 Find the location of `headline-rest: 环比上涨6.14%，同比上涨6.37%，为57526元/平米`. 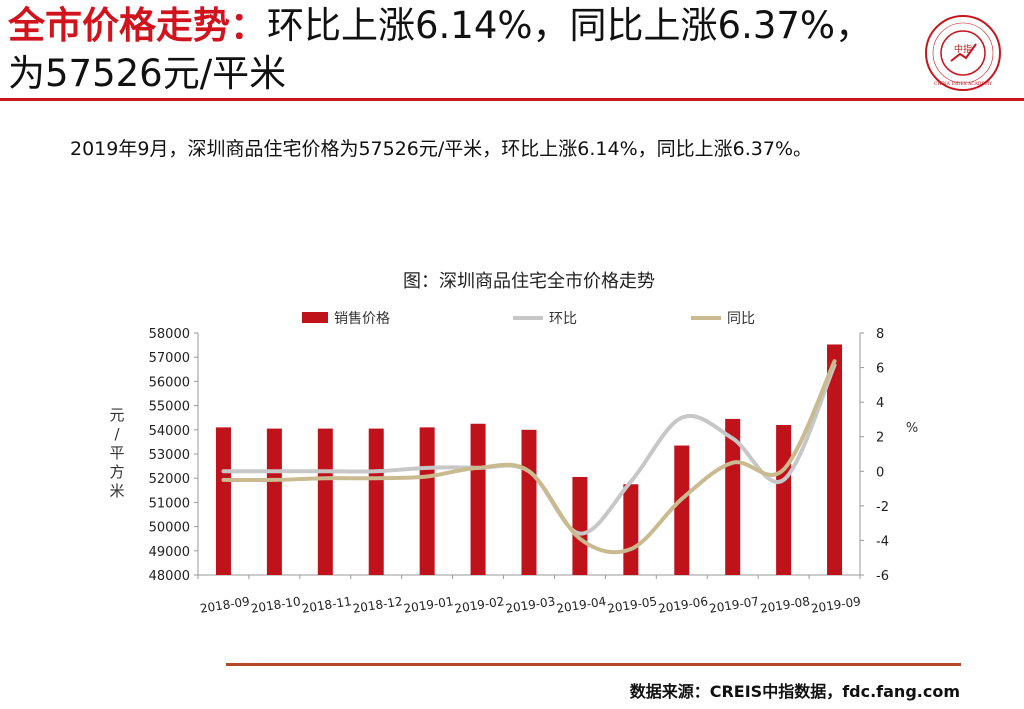

headline-rest: 环比上涨6.14%，同比上涨6.37%，为57526元/平米 is located at coordinates (440, 49).